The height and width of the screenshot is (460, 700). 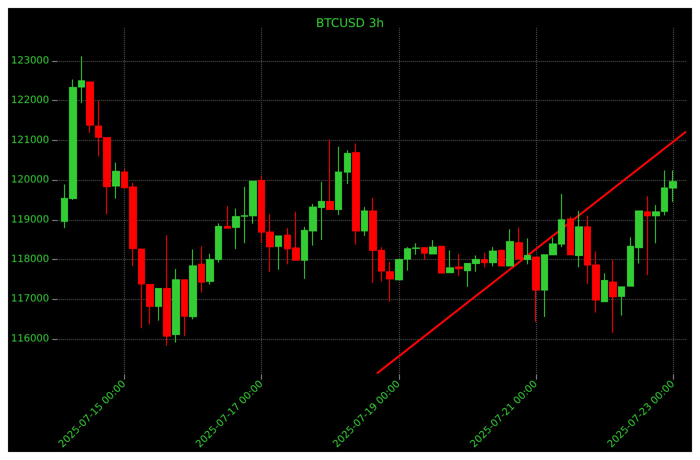 I want to click on y-tick-label: 122000, so click(x=30, y=100).